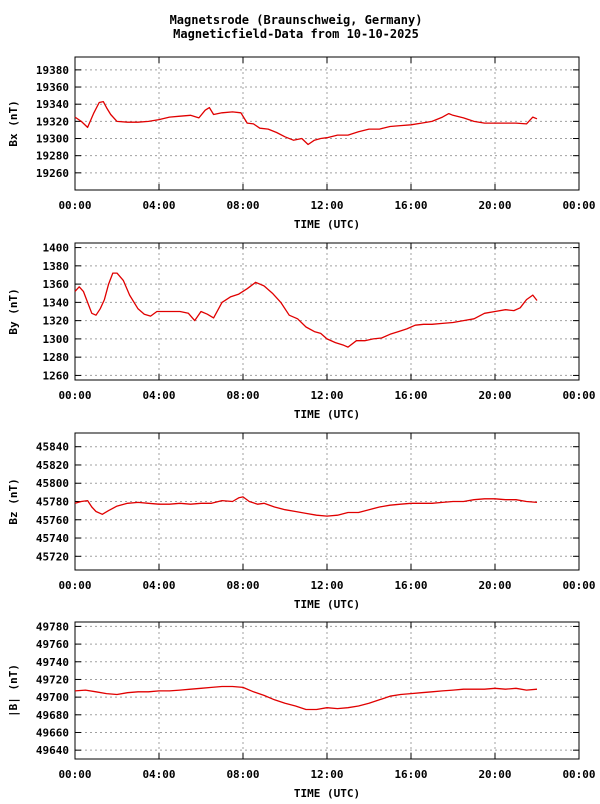 This screenshot has width=600, height=804. What do you see at coordinates (52, 173) in the screenshot?
I see `y-tick-label: 19260` at bounding box center [52, 173].